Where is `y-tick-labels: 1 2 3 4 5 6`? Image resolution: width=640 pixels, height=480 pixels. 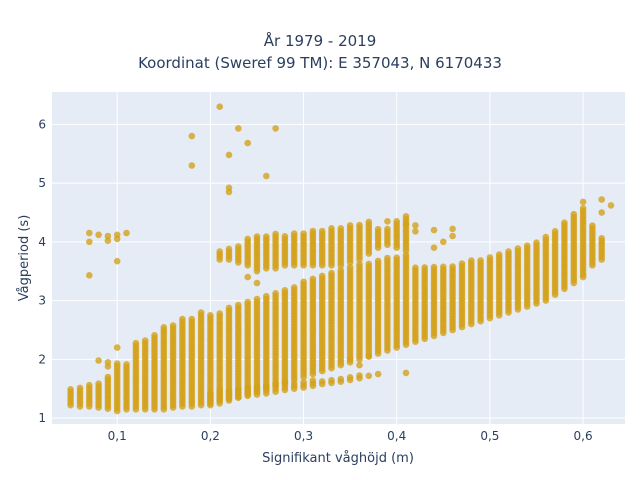
y-tick-labels: 1 2 3 4 5 6 is located at coordinates (42, 271).